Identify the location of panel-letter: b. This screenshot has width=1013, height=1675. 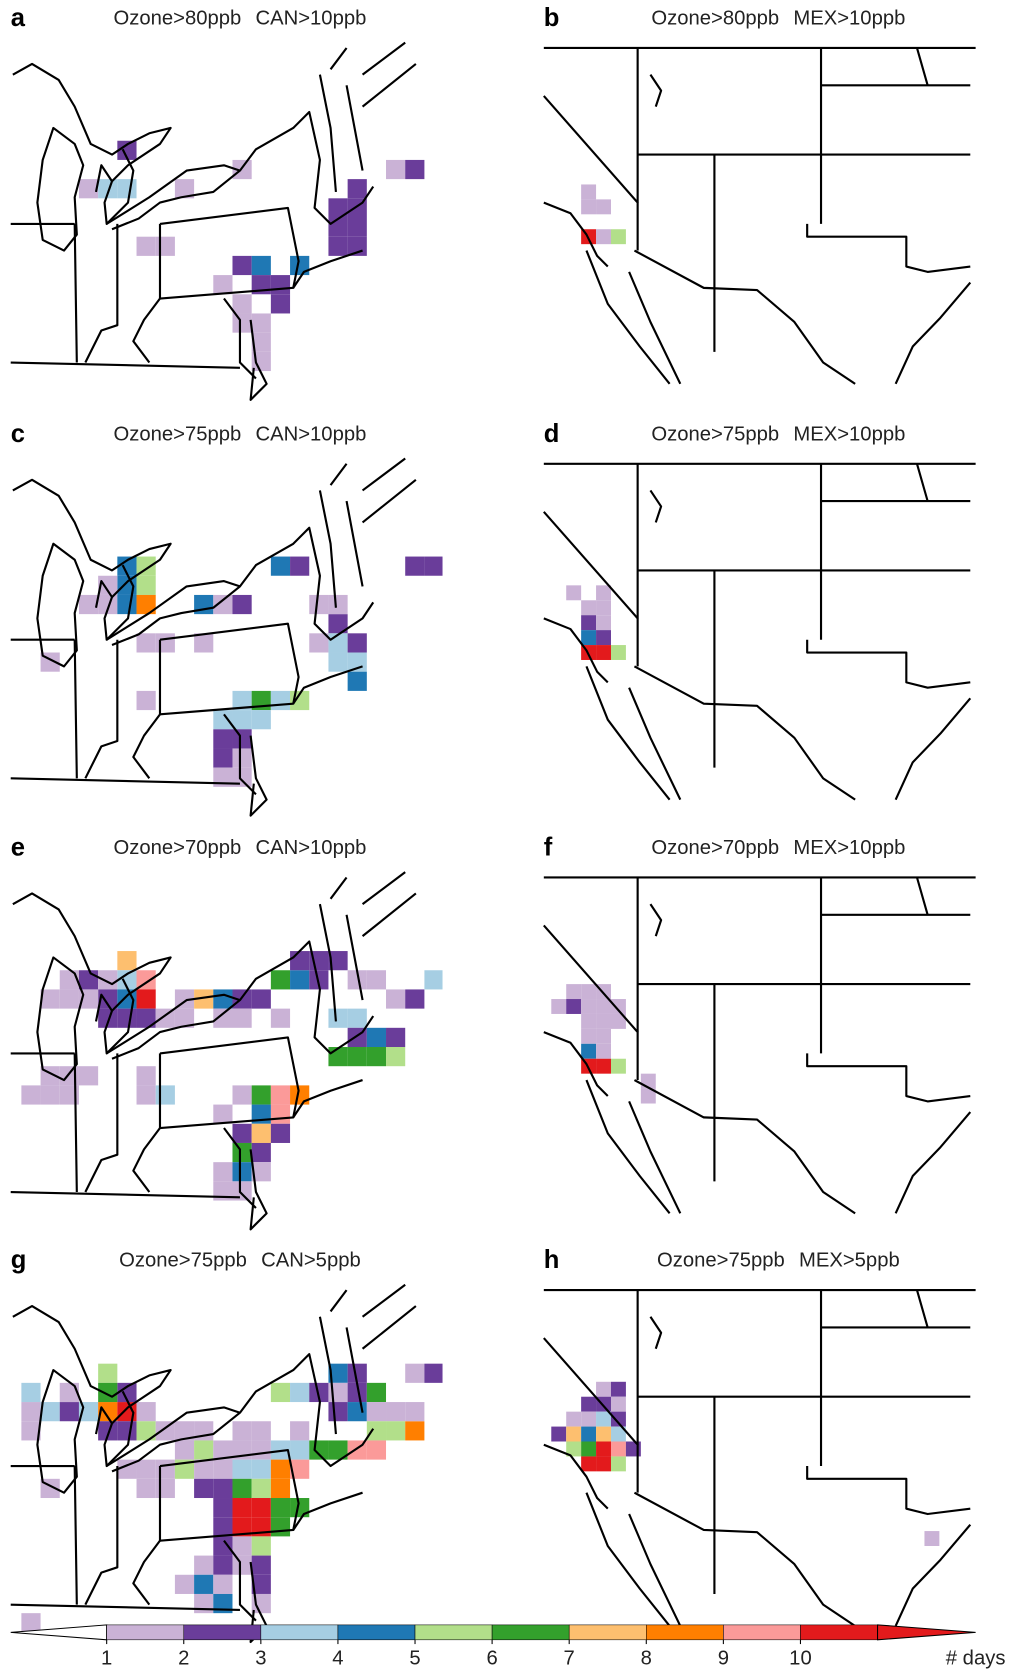
(552, 18).